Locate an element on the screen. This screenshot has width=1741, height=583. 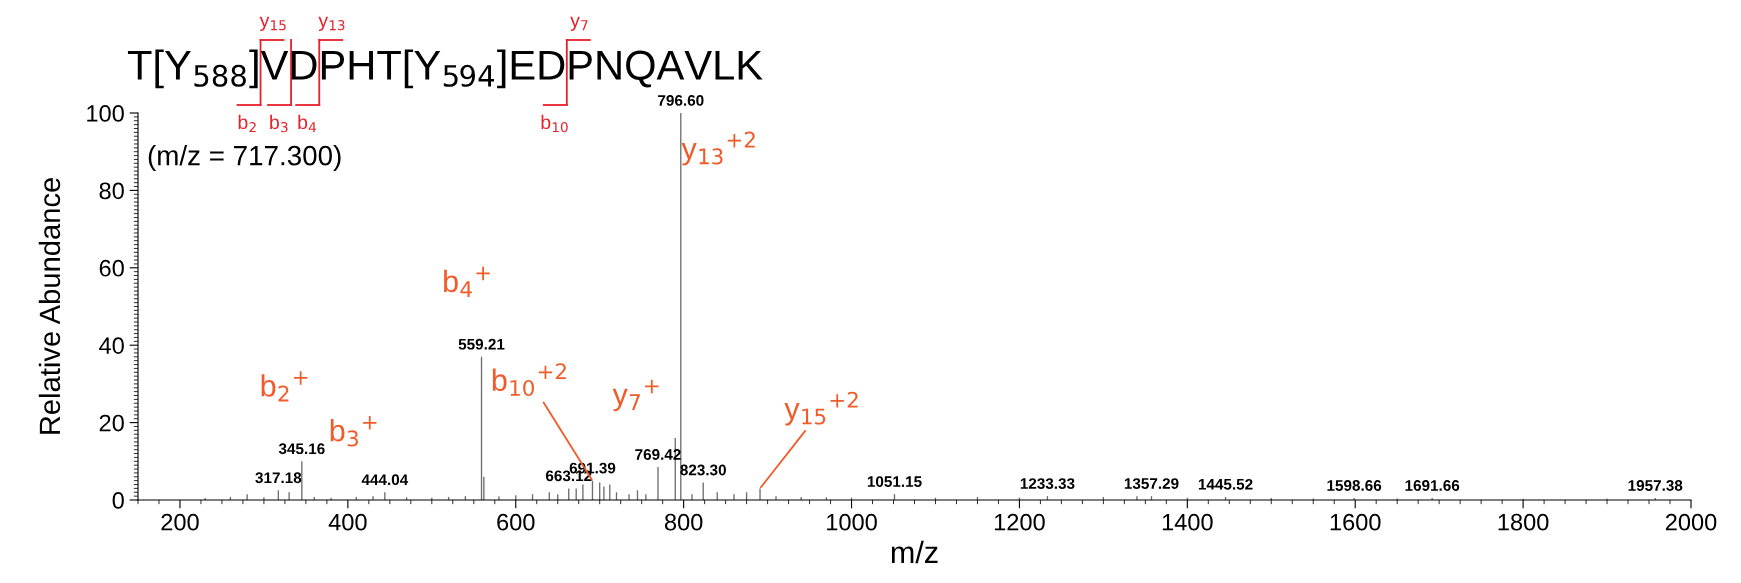
annotation: b$_{3}$$^{+}$ is located at coordinates (353, 431).